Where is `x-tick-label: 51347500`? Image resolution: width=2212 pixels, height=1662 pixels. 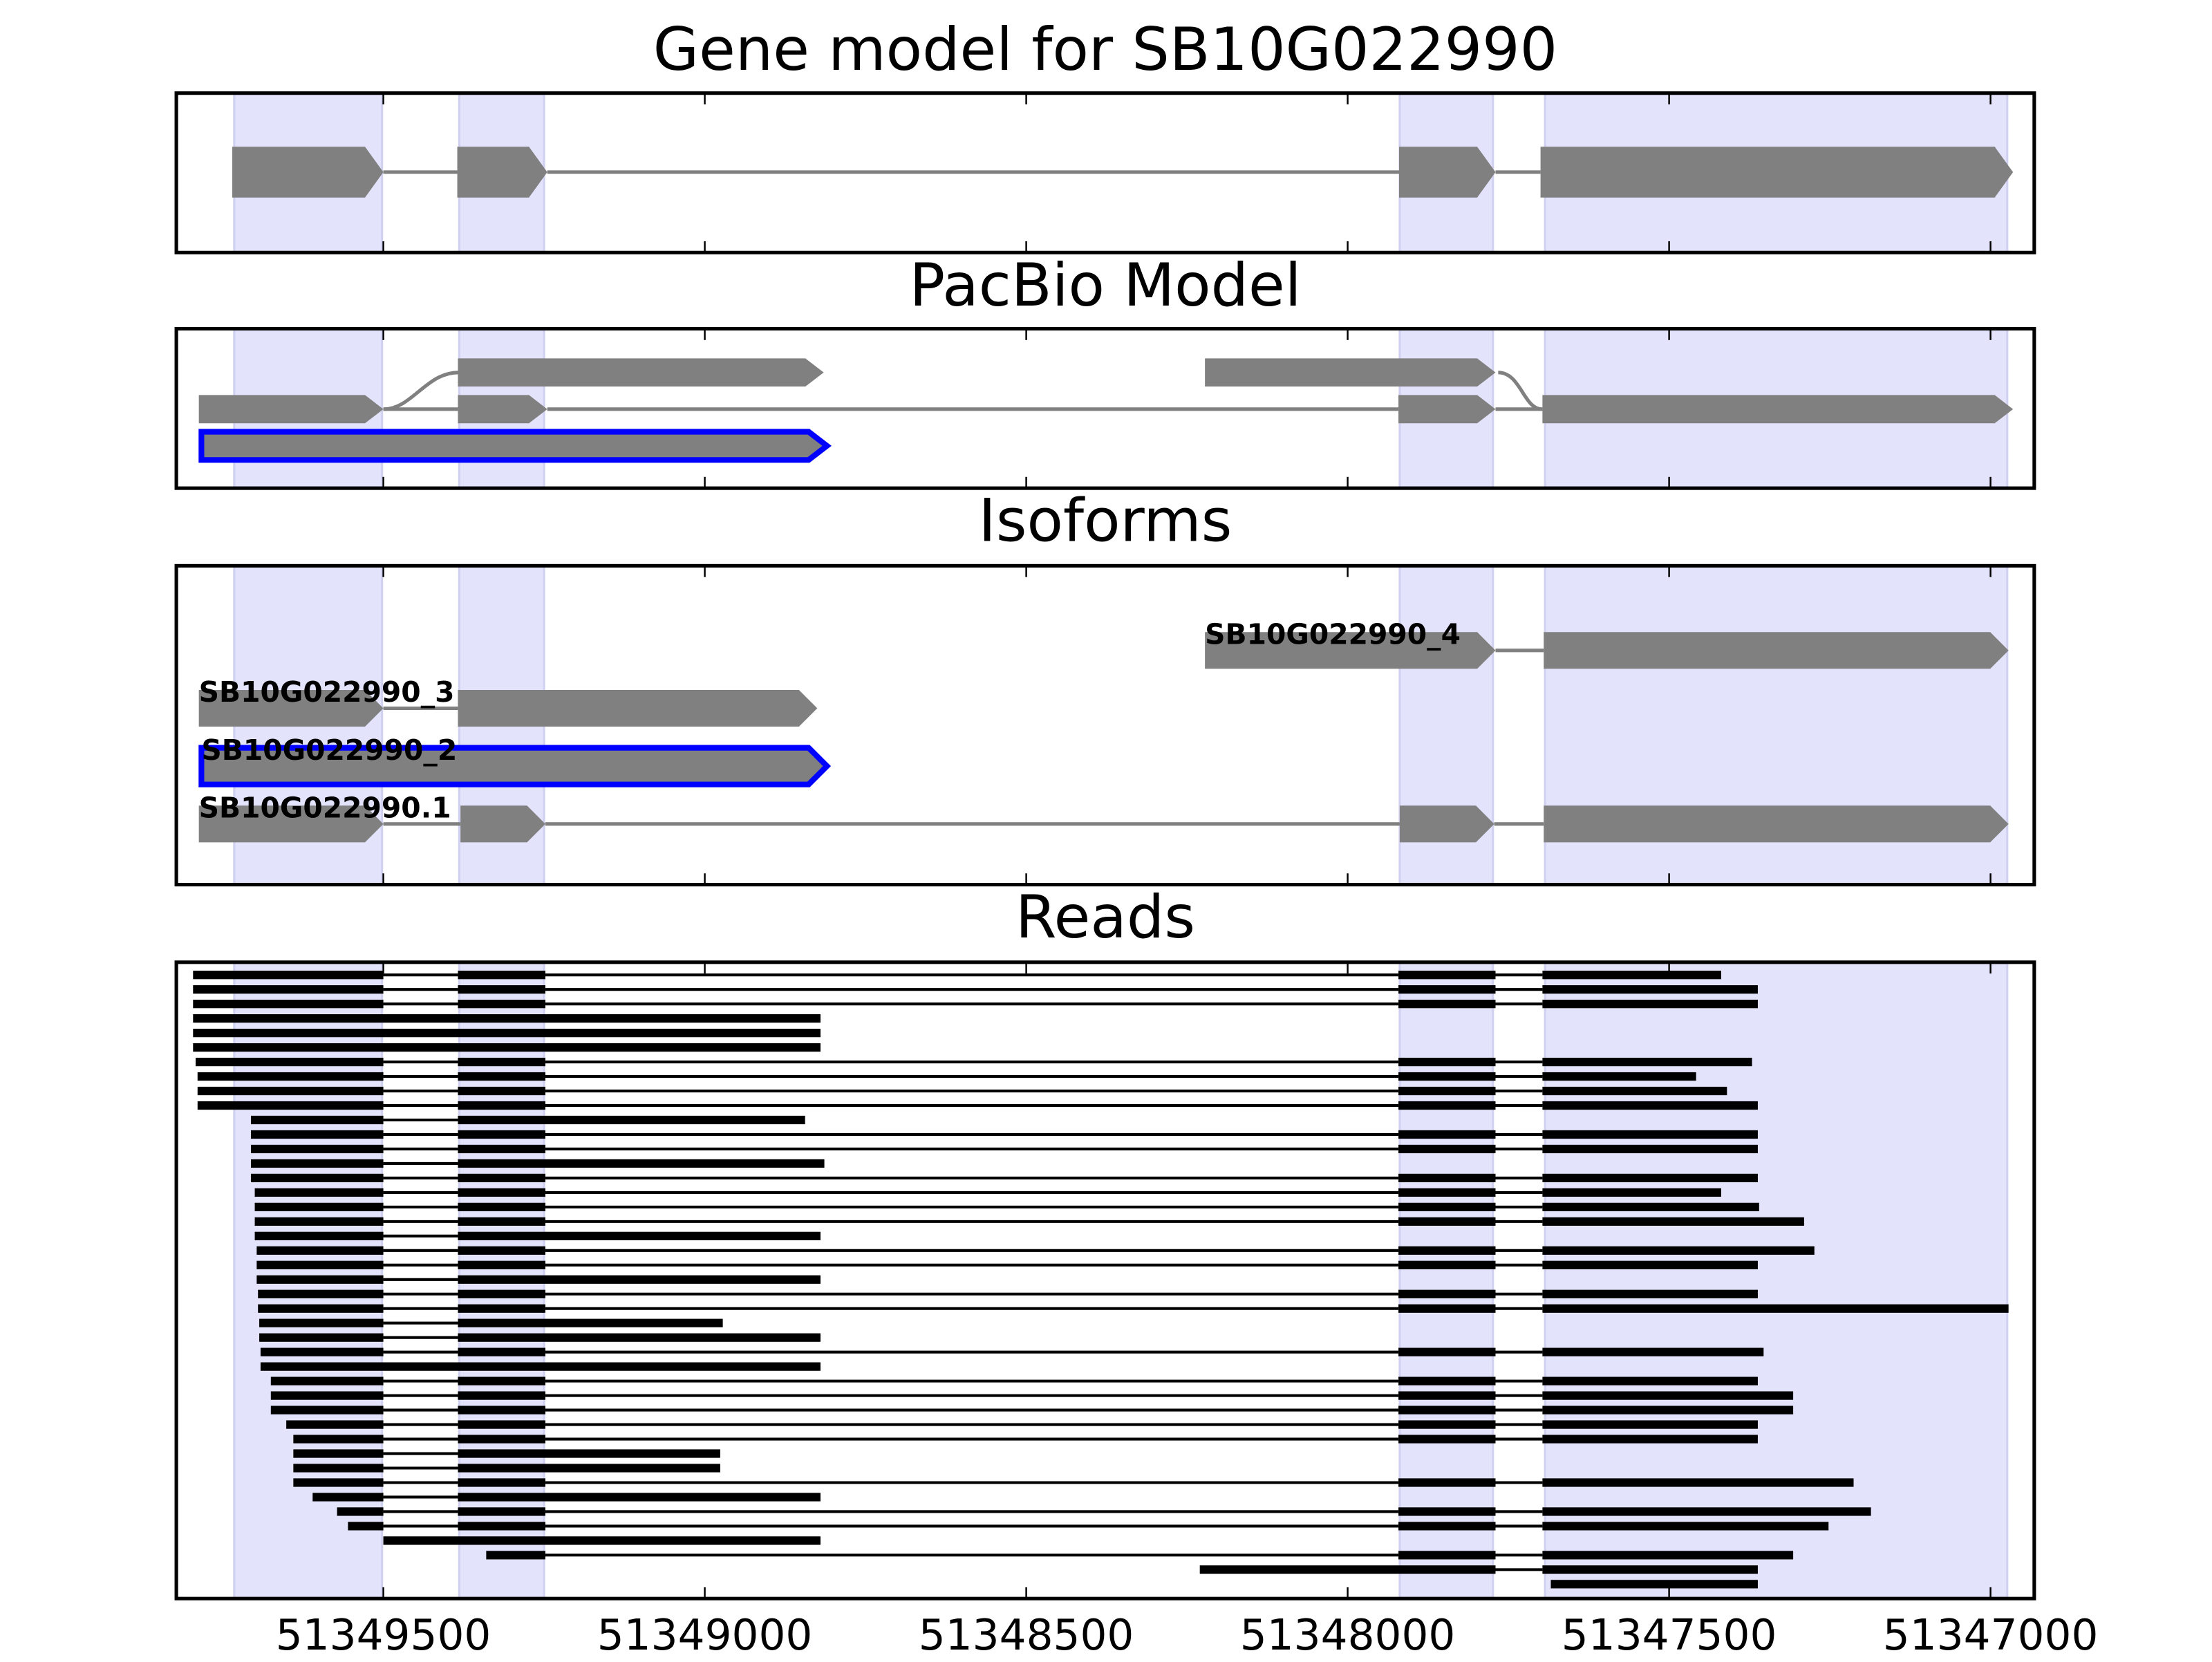 x-tick-label: 51347500 is located at coordinates (1670, 1635).